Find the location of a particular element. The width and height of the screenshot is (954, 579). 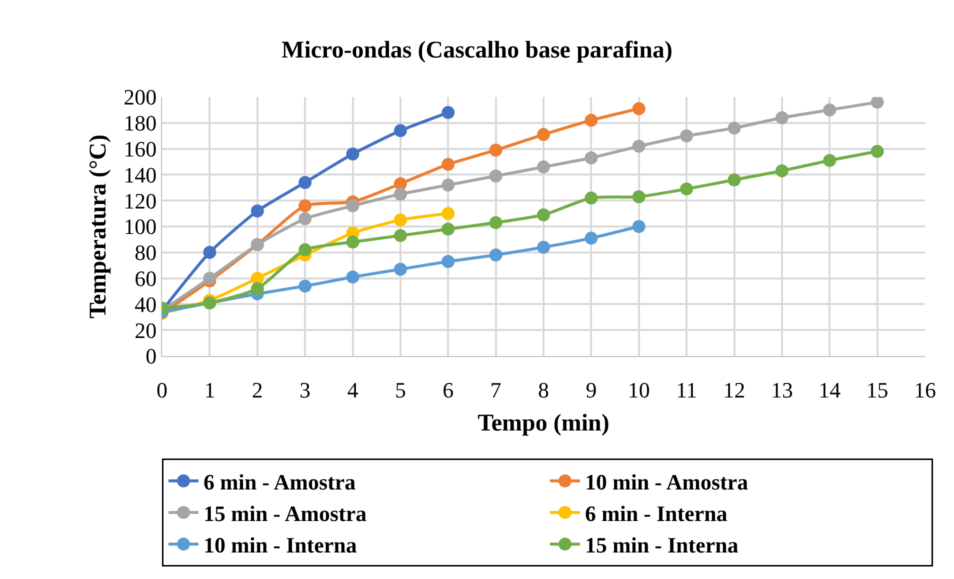

x-tick-label: 7 is located at coordinates (496, 389).